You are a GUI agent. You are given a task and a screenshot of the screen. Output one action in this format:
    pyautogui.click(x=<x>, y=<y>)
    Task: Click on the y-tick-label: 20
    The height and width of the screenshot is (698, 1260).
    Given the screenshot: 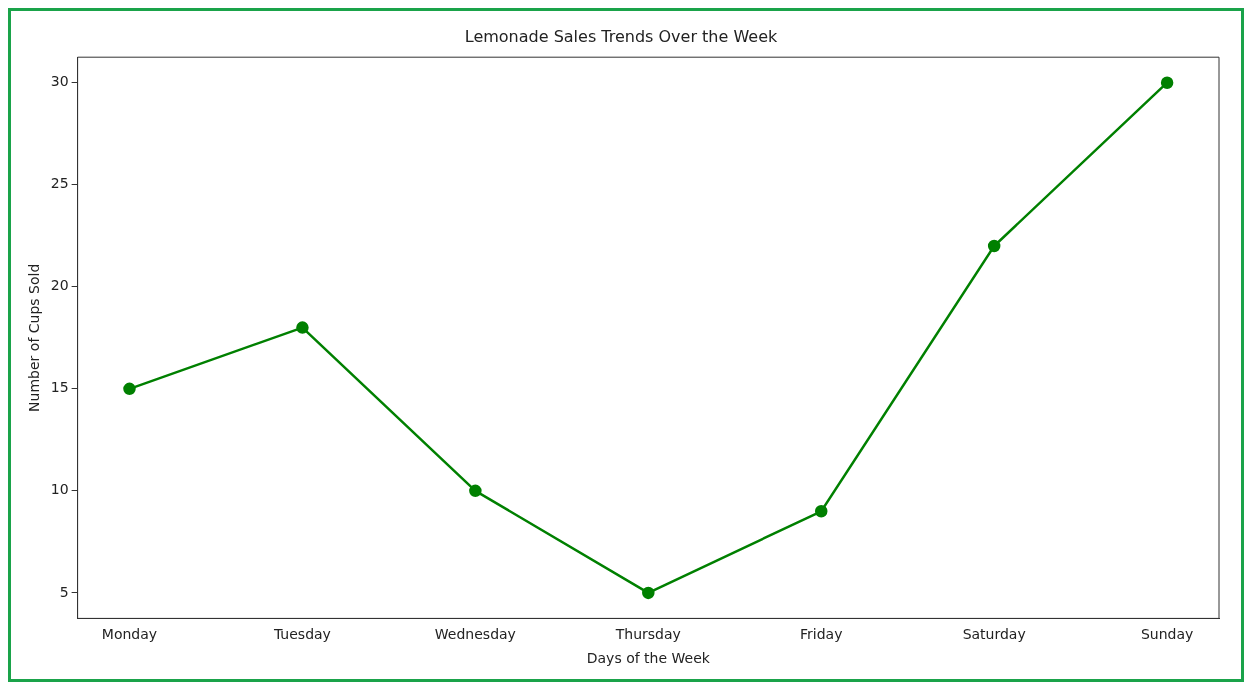 What is the action you would take?
    pyautogui.click(x=59, y=285)
    